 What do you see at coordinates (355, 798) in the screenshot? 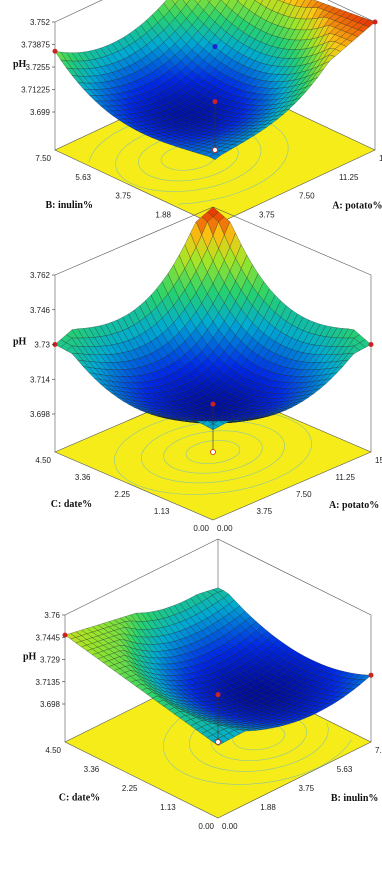
I see `x-axis-label: B: inulin%` at bounding box center [355, 798].